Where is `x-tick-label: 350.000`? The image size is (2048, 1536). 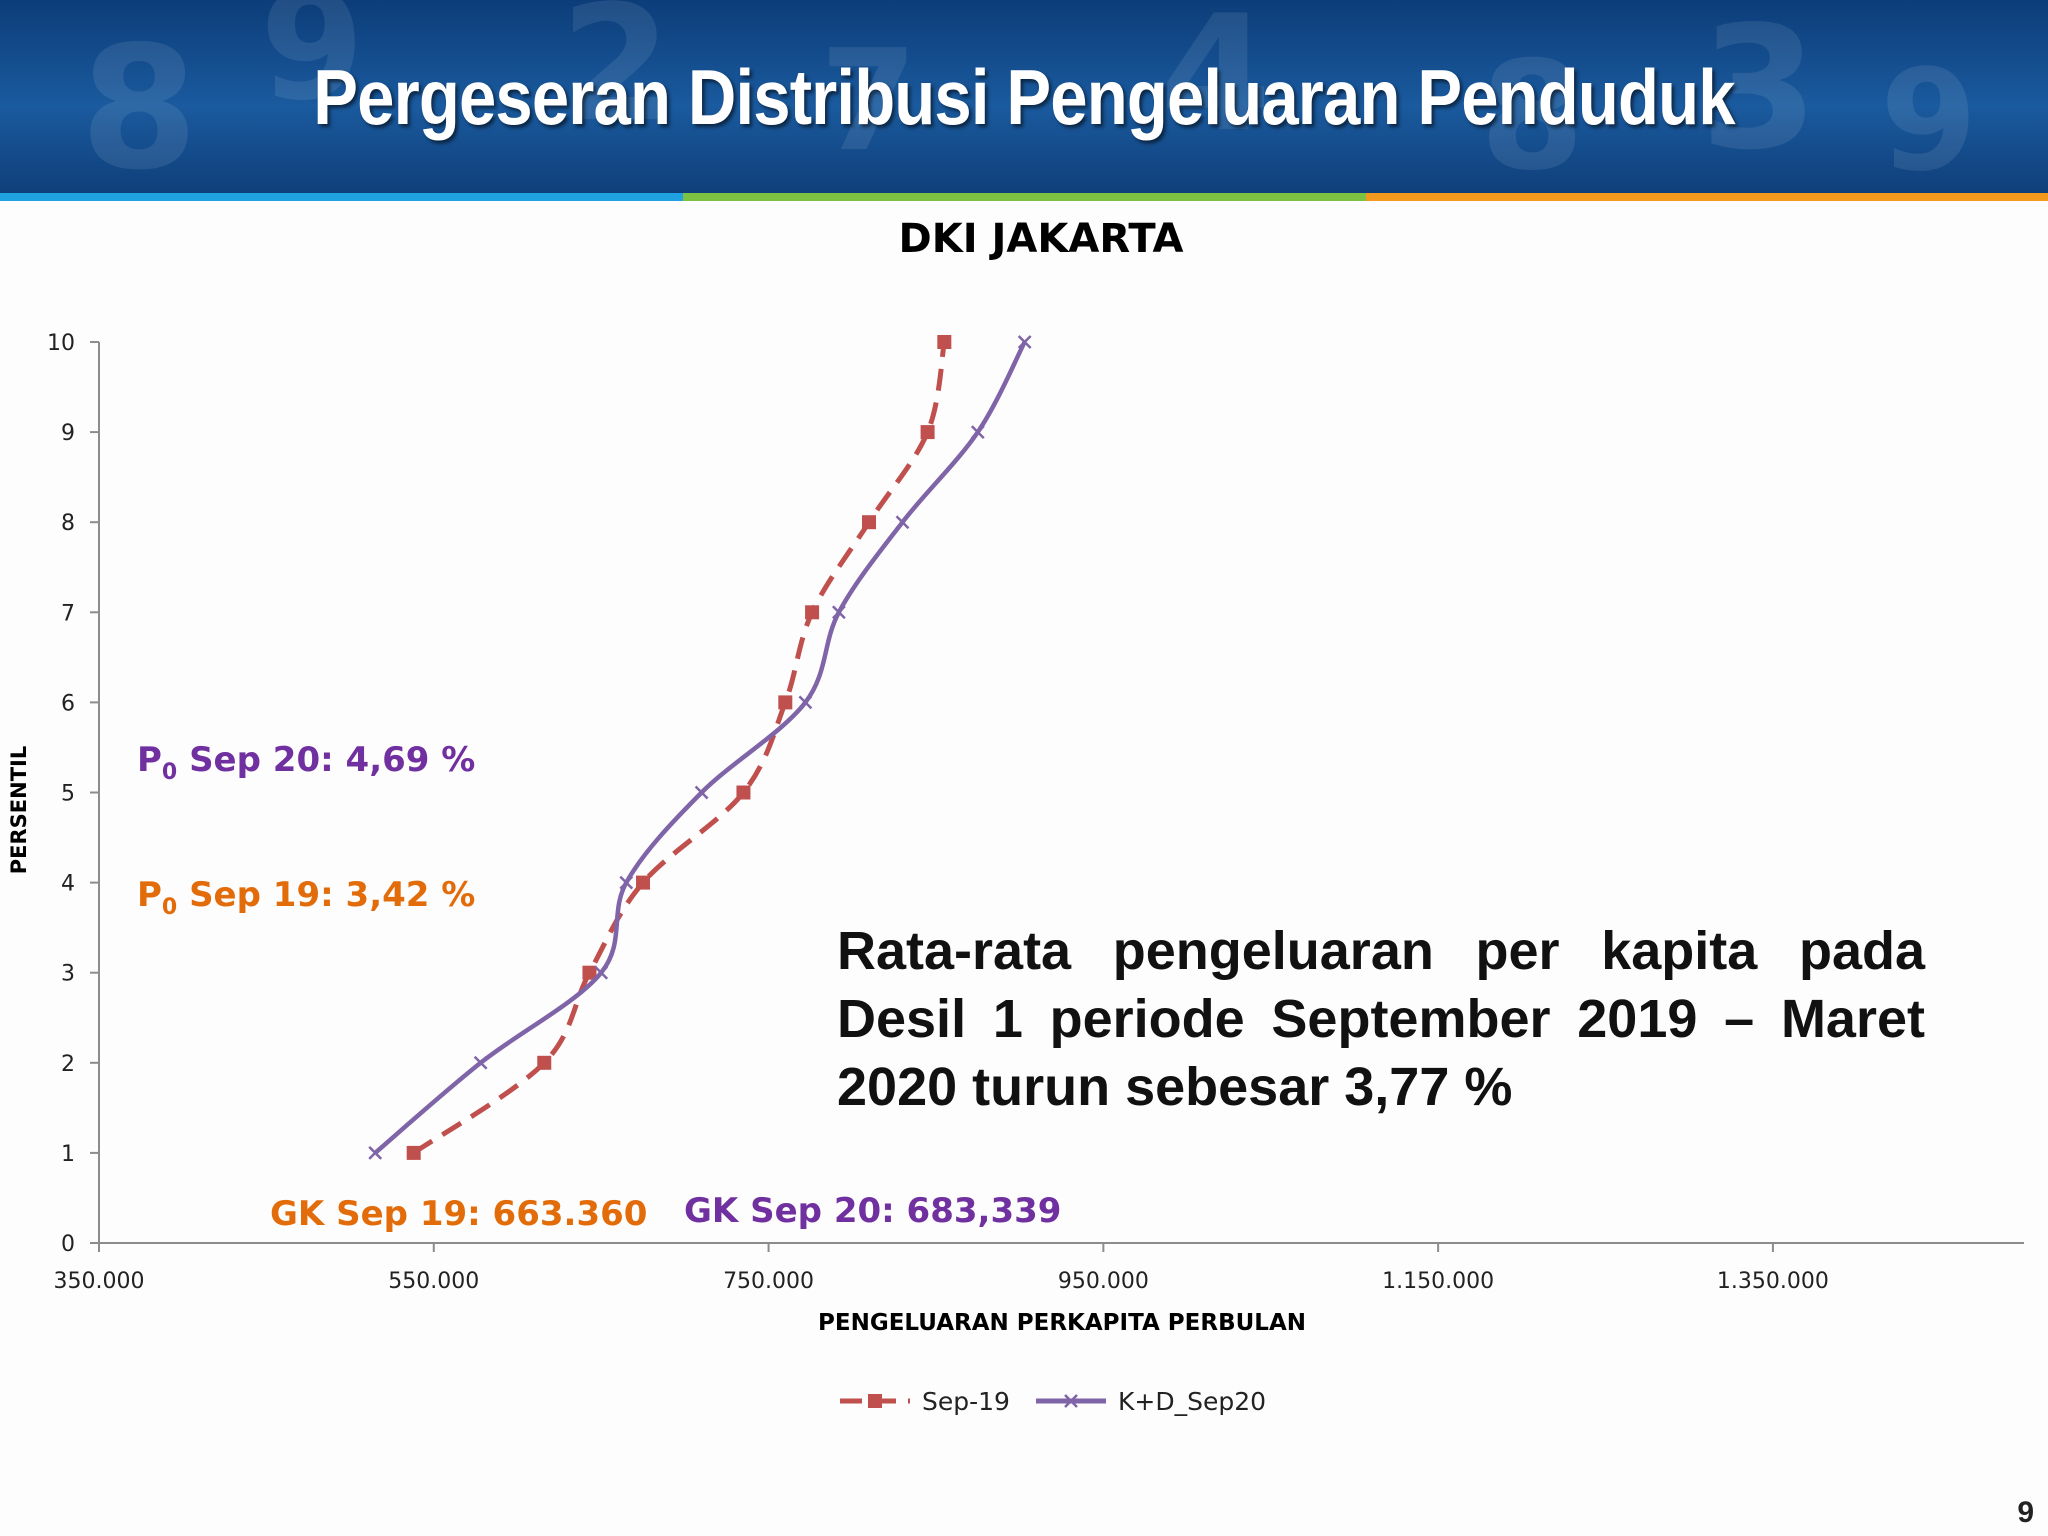 x-tick-label: 350.000 is located at coordinates (99, 1281).